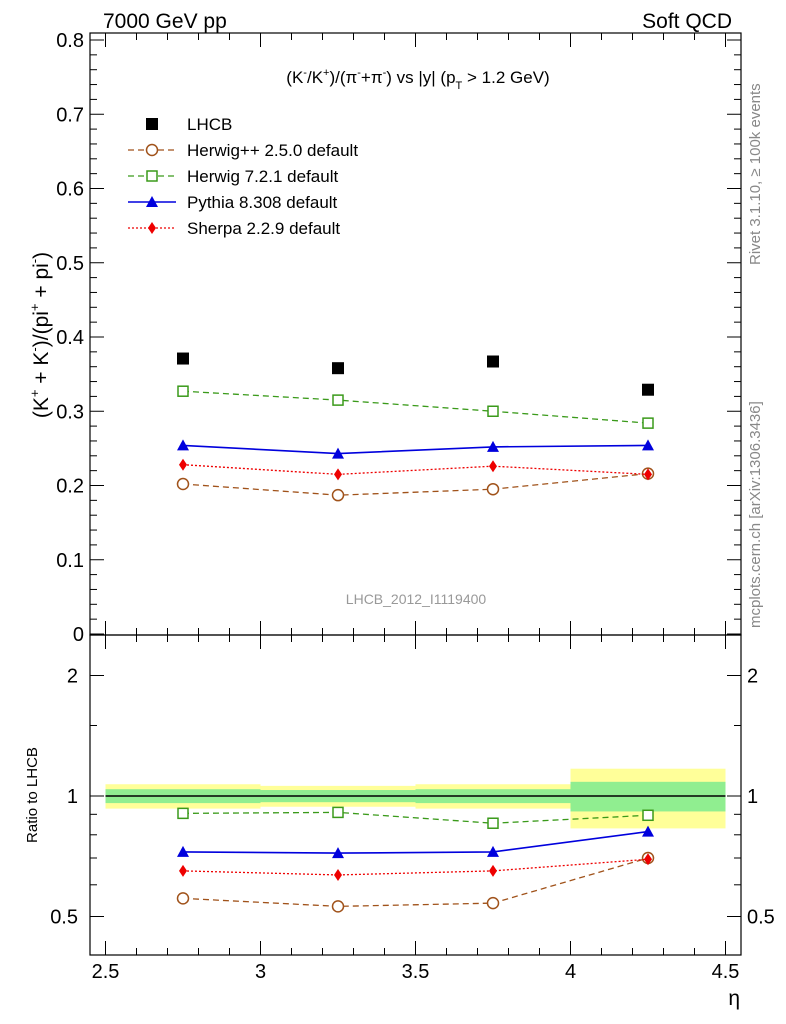  Describe the element at coordinates (734, 998) in the screenshot. I see `x-axis-label: η` at that location.